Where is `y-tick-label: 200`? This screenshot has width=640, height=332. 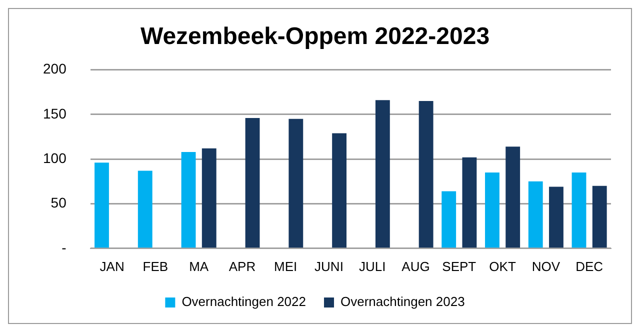
y-tick-label: 200 is located at coordinates (55, 68).